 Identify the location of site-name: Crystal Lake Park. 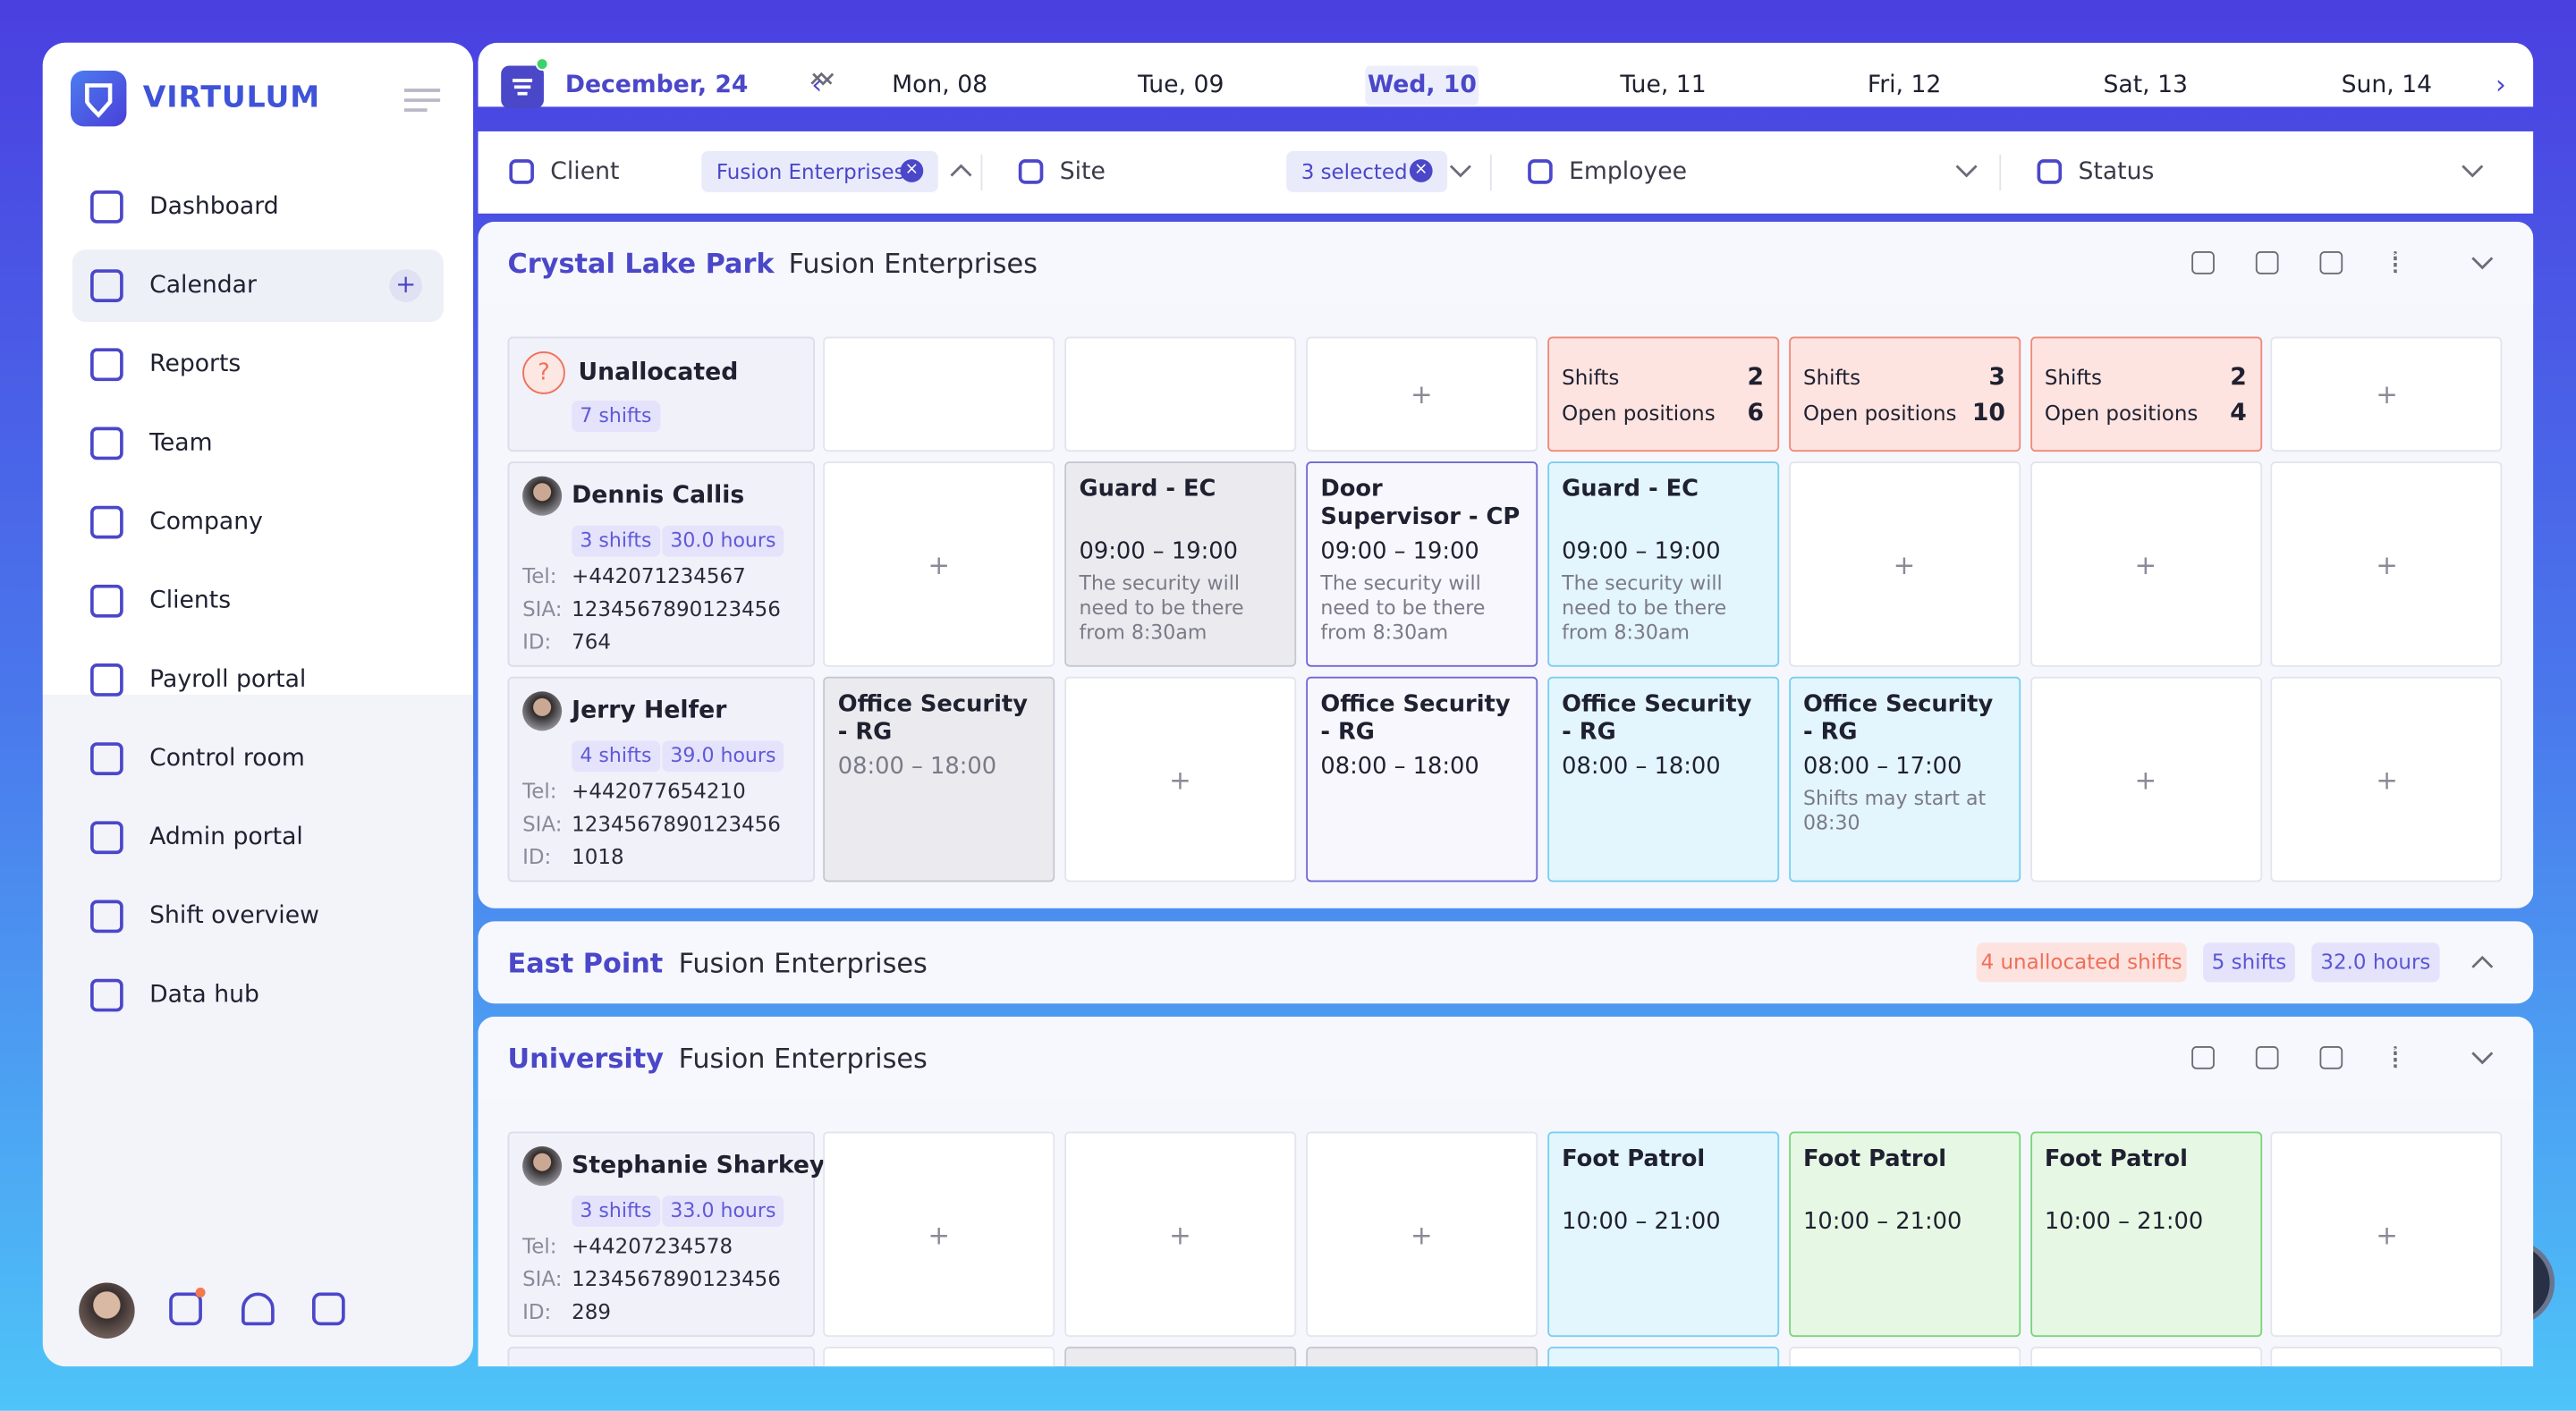
(641, 264).